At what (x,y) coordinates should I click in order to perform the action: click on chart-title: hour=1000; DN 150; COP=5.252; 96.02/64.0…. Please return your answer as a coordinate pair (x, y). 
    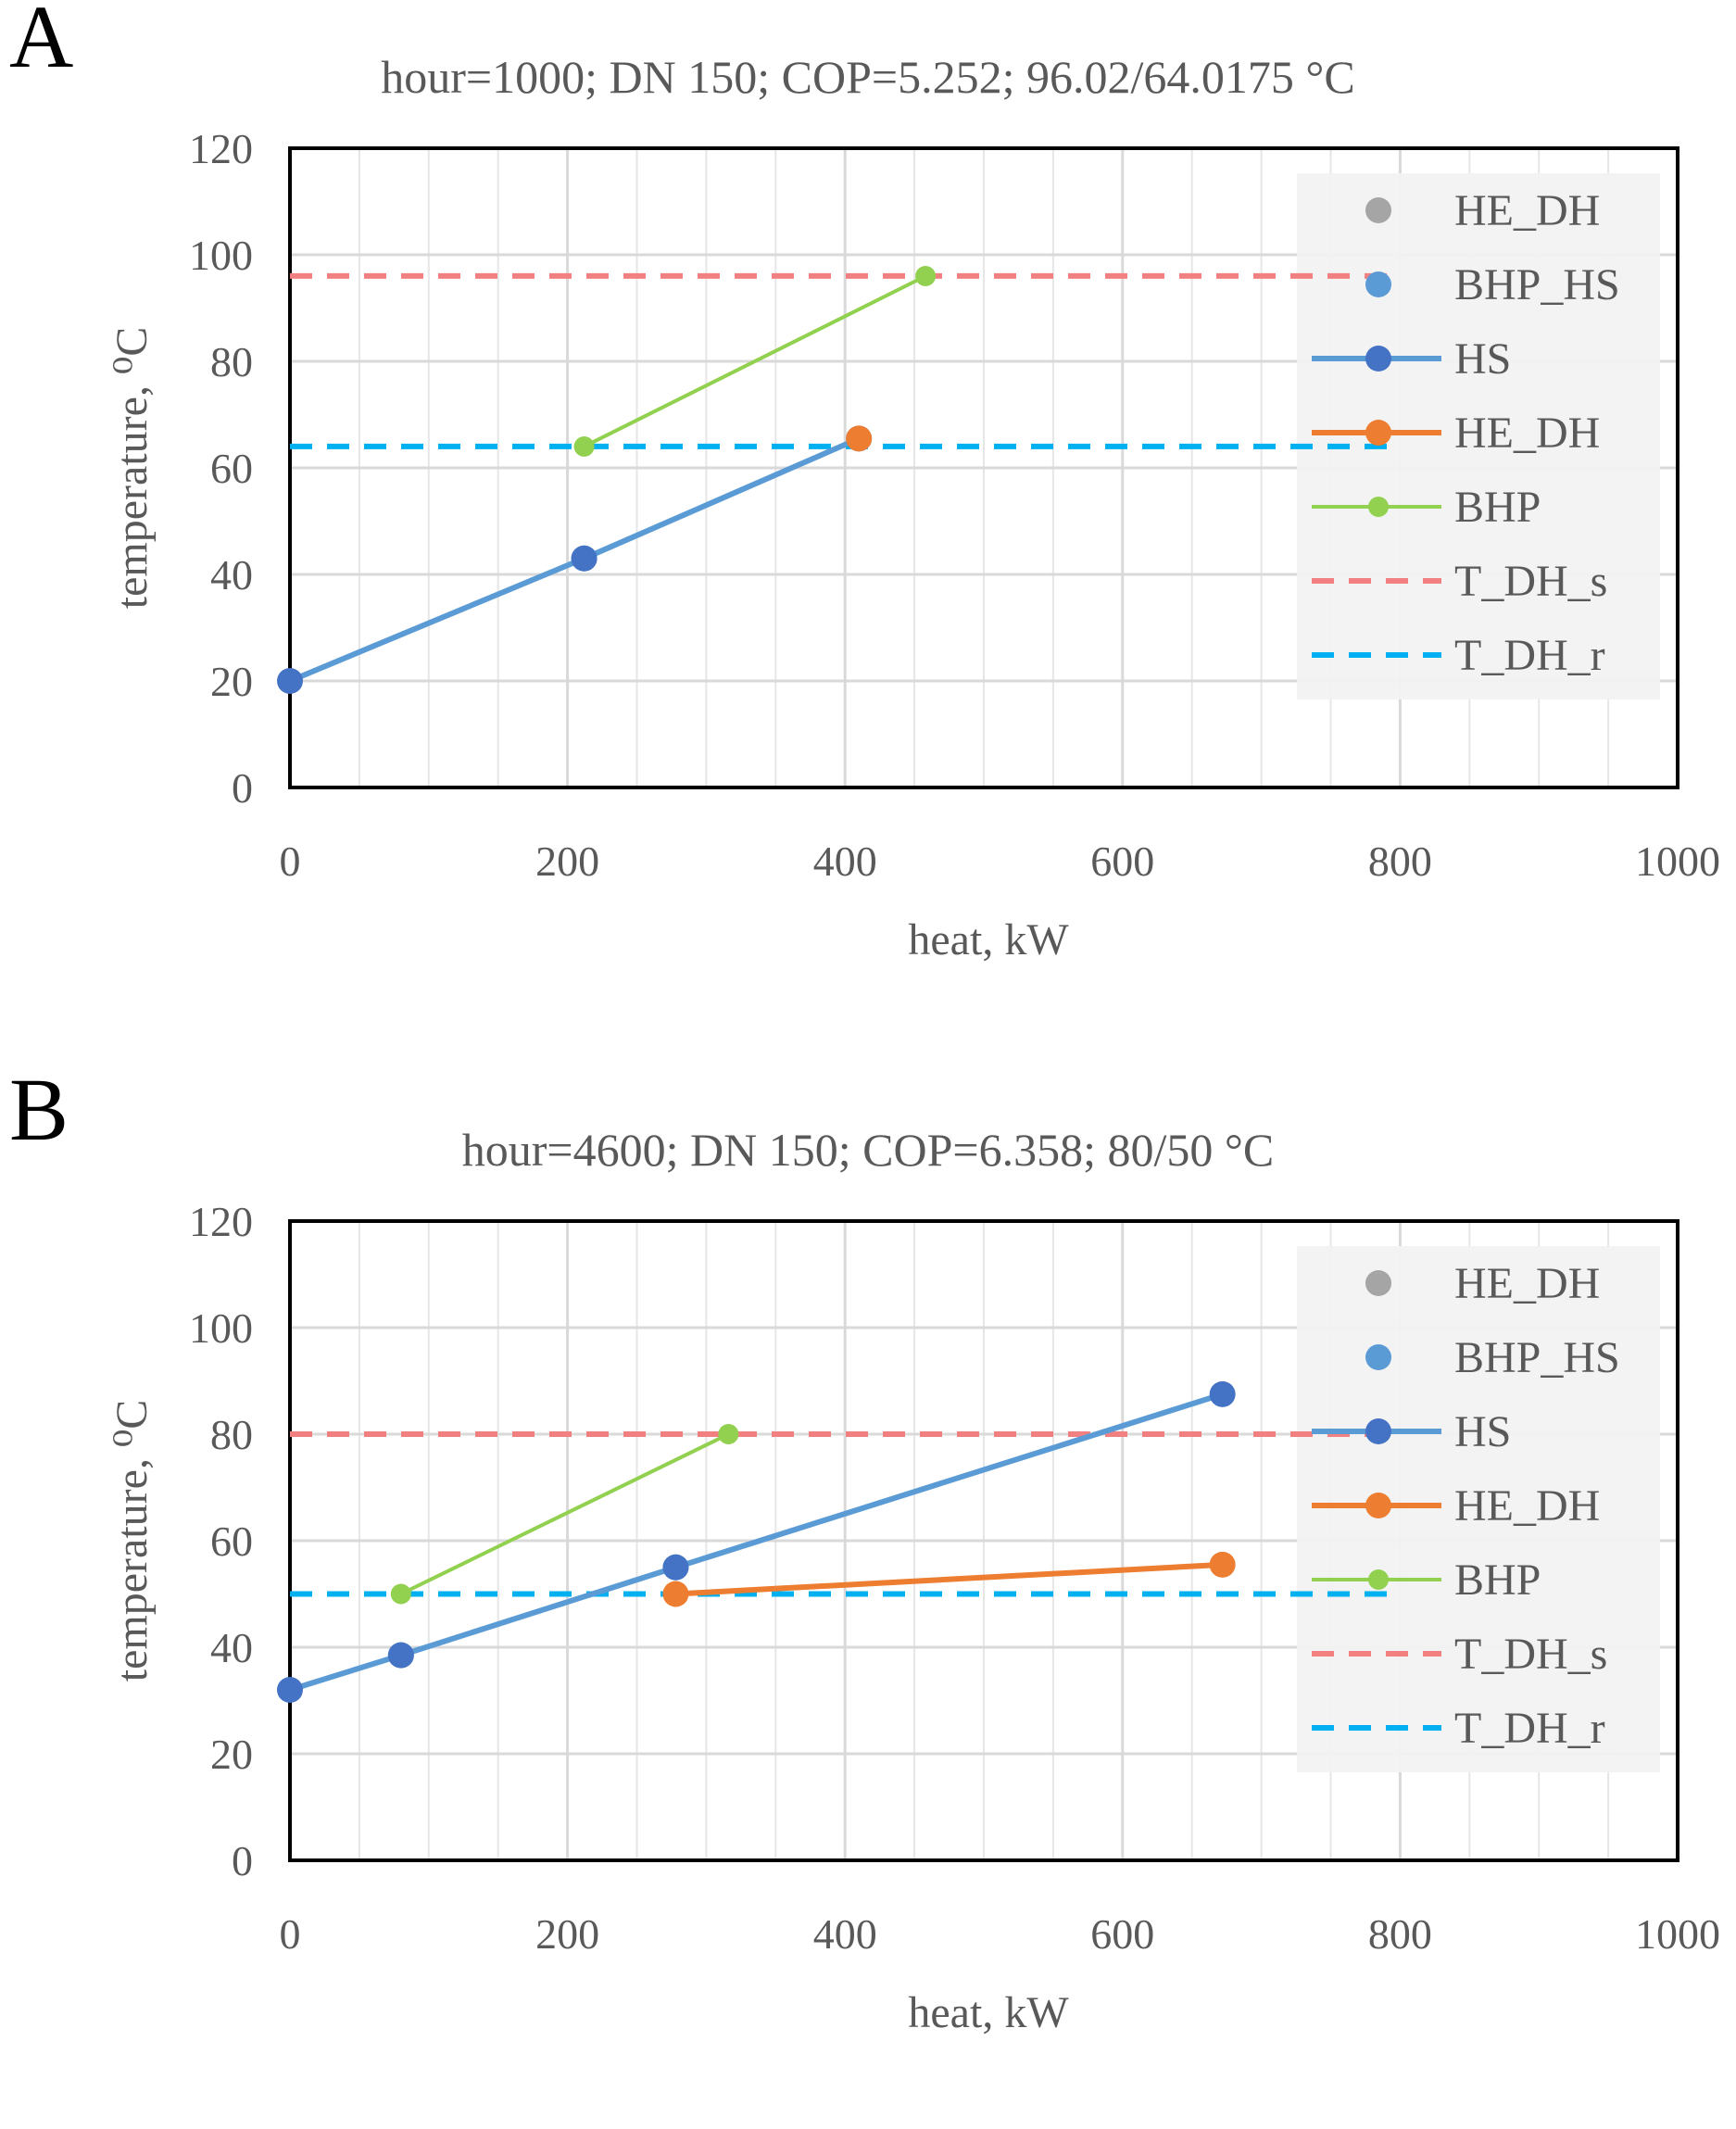
    Looking at the image, I should click on (868, 77).